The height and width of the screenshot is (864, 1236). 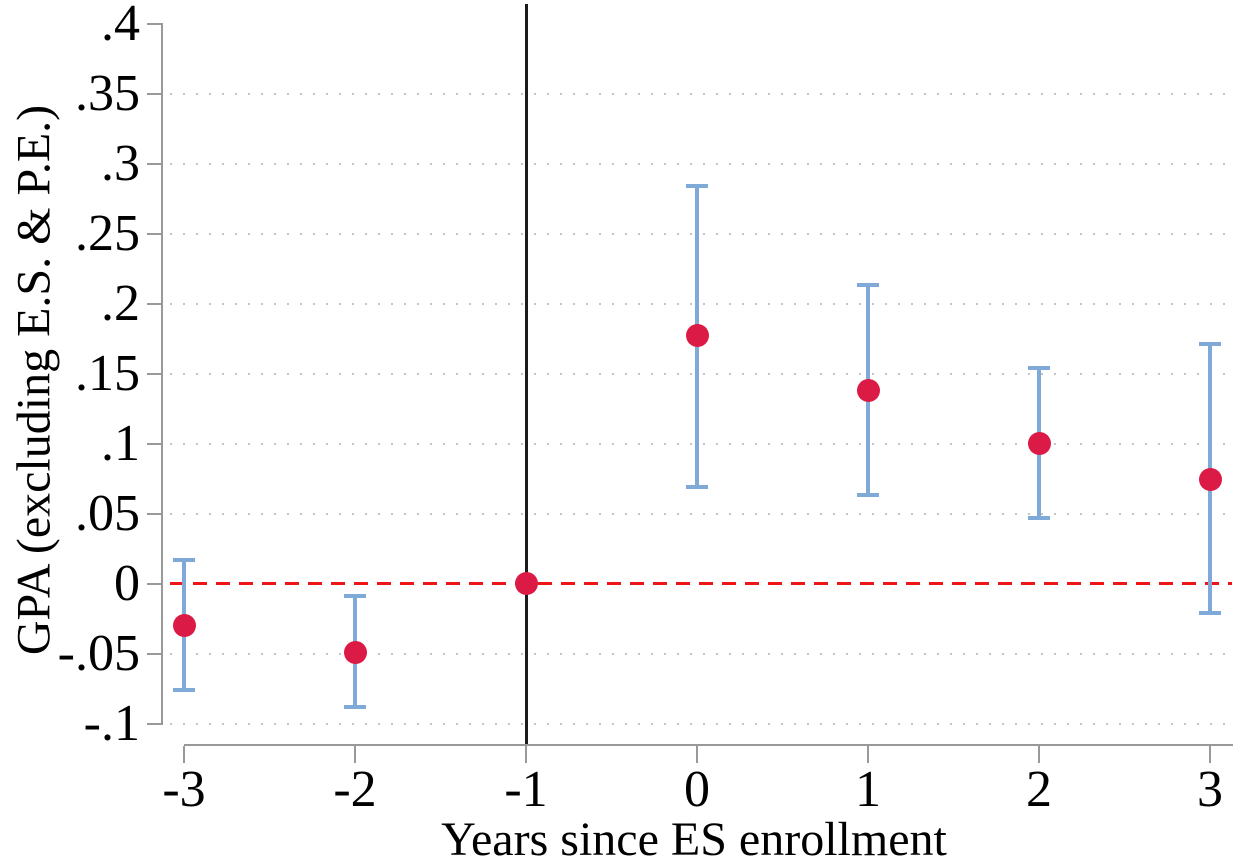 What do you see at coordinates (120, 303) in the screenshot?
I see `y-tick-label: .2` at bounding box center [120, 303].